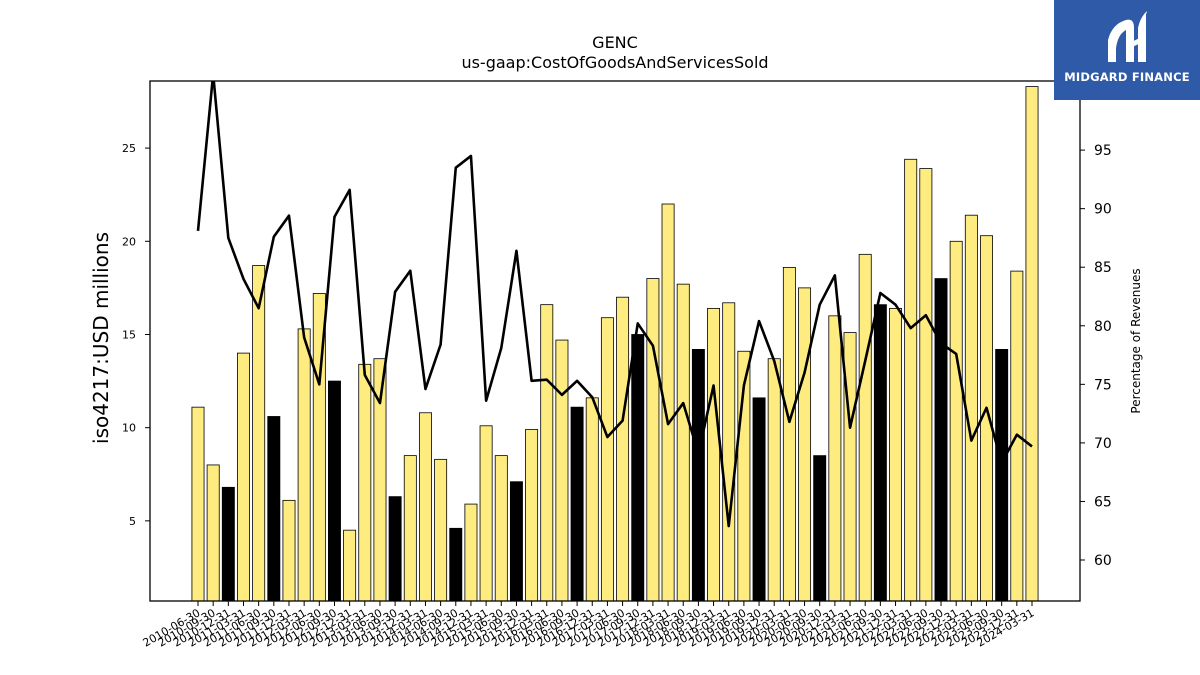 This screenshot has height=675, width=1200. I want to click on y-tick-label: 10, so click(129, 428).